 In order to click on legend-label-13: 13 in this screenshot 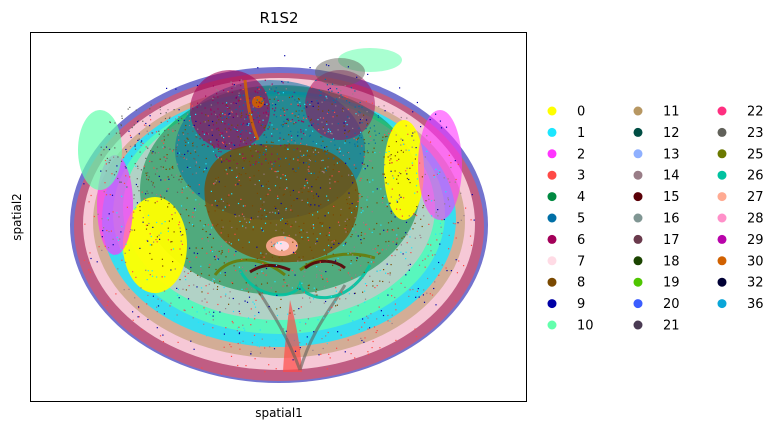, I will do `click(671, 154)`.